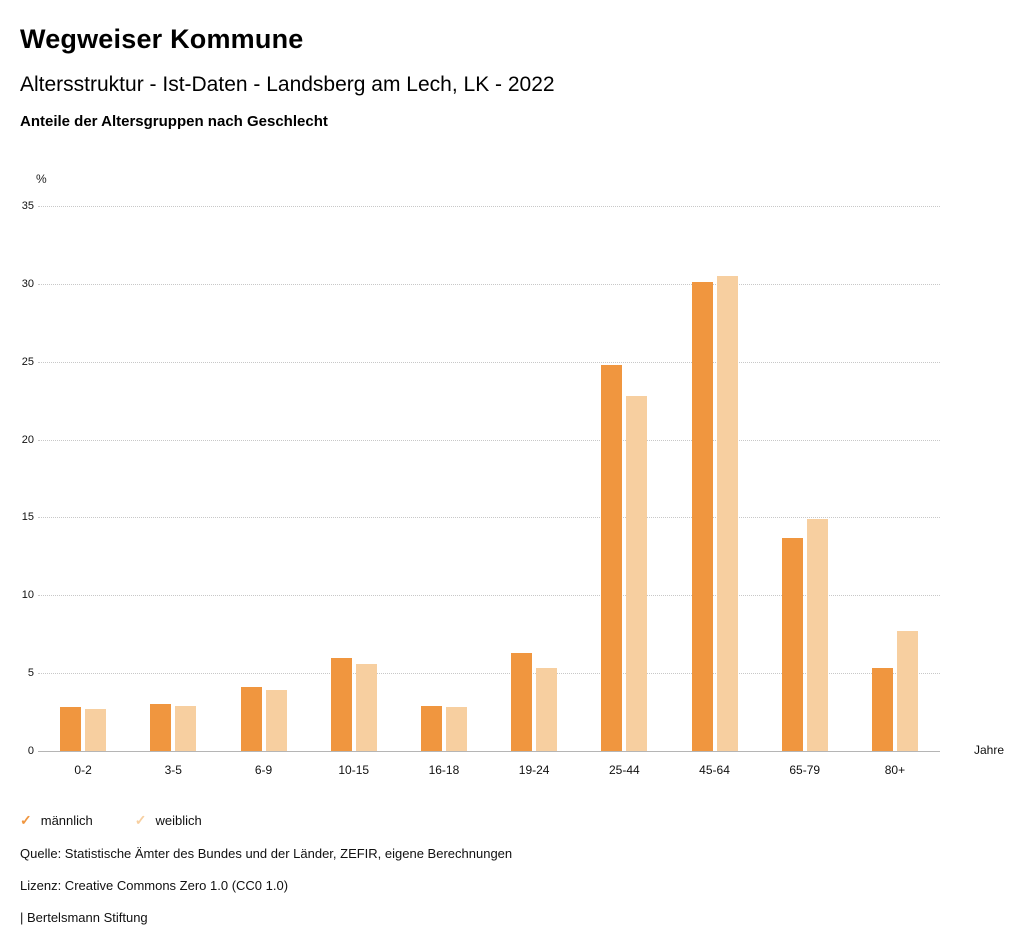  What do you see at coordinates (66, 820) in the screenshot?
I see `legend-label: männlich` at bounding box center [66, 820].